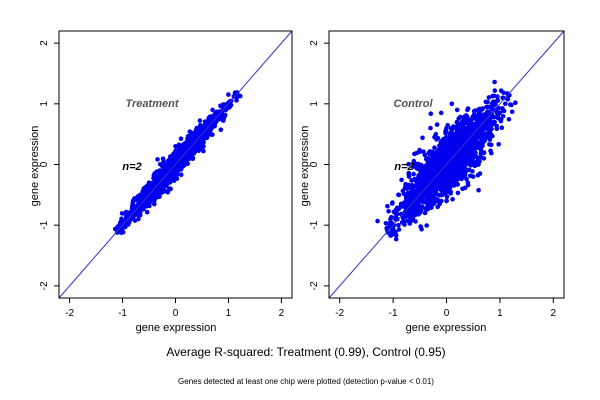 The width and height of the screenshot is (600, 400). What do you see at coordinates (314, 164) in the screenshot?
I see `control-y-tick-label: 0` at bounding box center [314, 164].